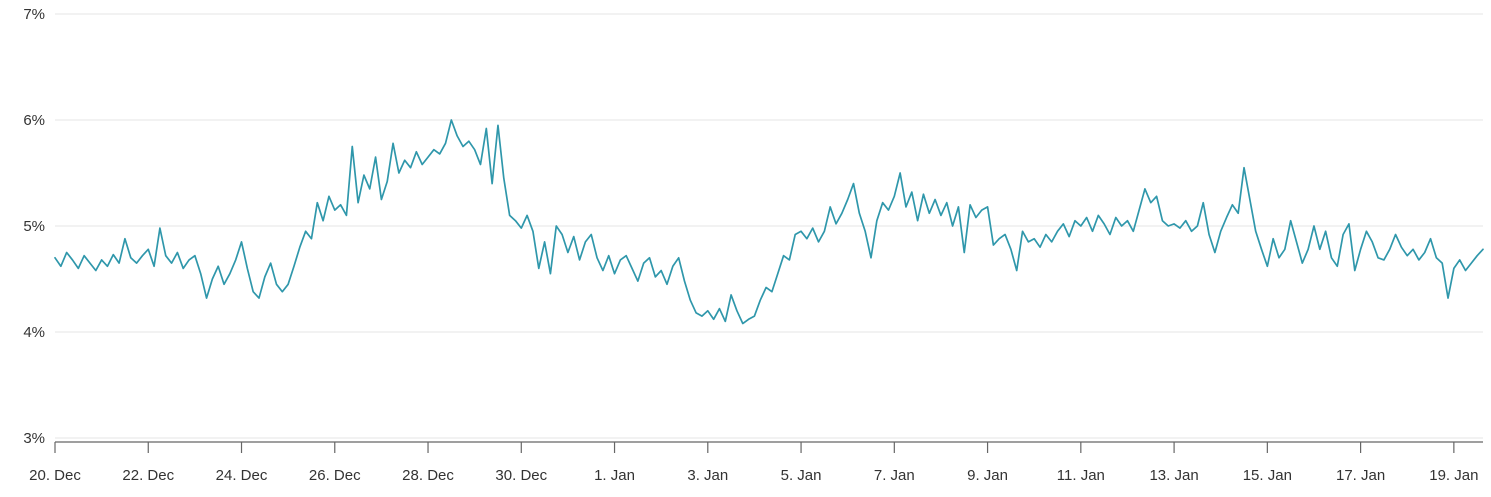 Image resolution: width=1491 pixels, height=497 pixels. I want to click on x-axis-label: 3. Jan, so click(707, 475).